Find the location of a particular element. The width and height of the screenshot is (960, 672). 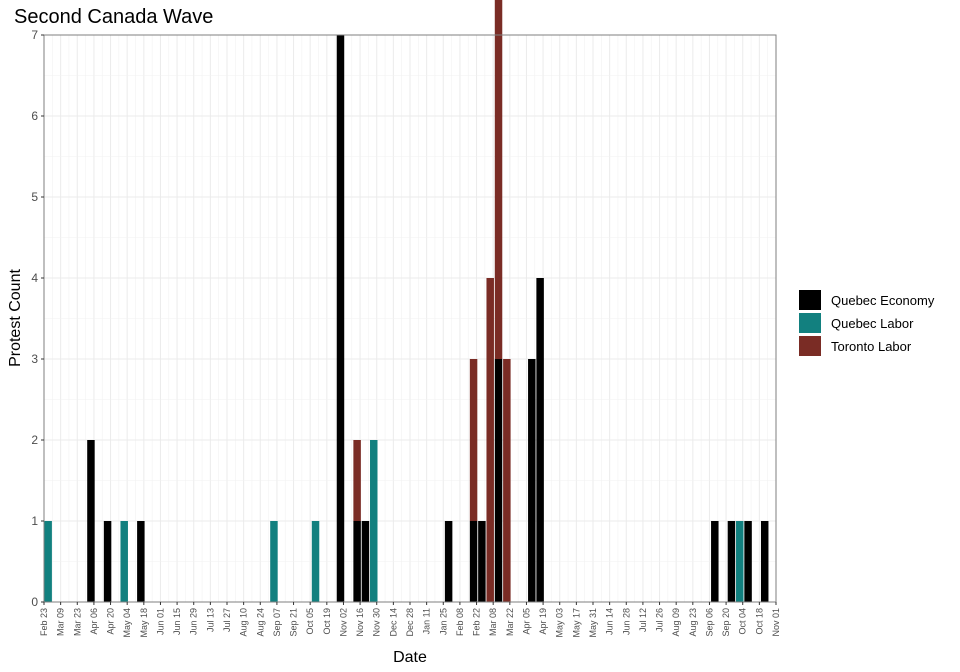

x-tick-label: Mar 22 is located at coordinates (510, 622).